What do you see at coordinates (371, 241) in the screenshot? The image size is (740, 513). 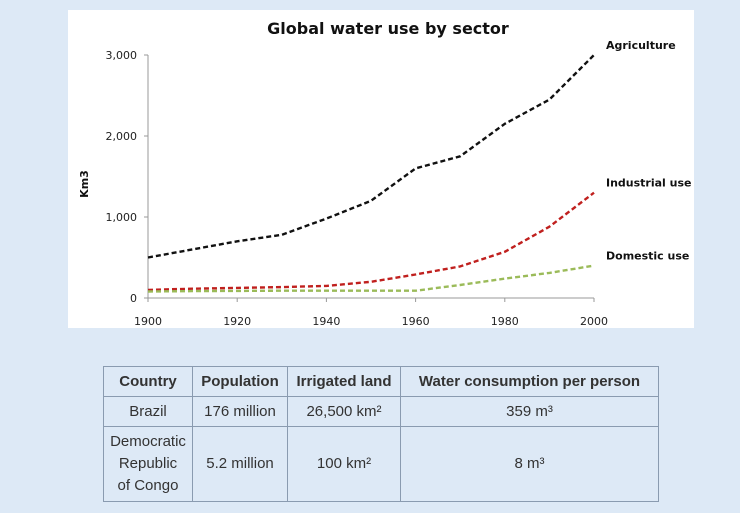 I see `series-line-industrial-use` at bounding box center [371, 241].